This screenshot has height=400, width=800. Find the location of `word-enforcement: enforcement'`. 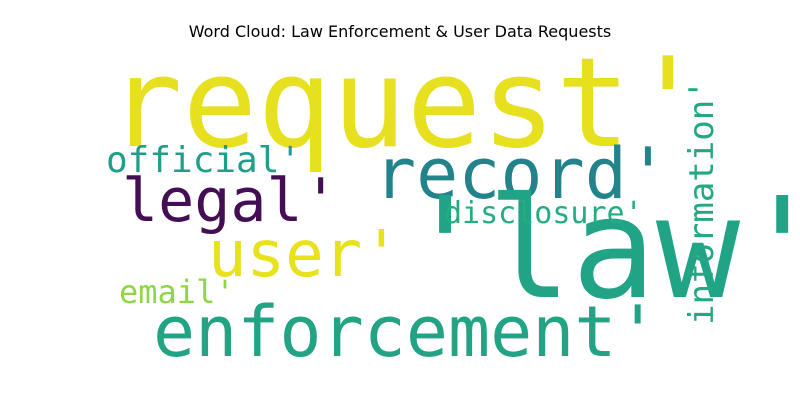

word-enforcement: enforcement' is located at coordinates (406, 332).